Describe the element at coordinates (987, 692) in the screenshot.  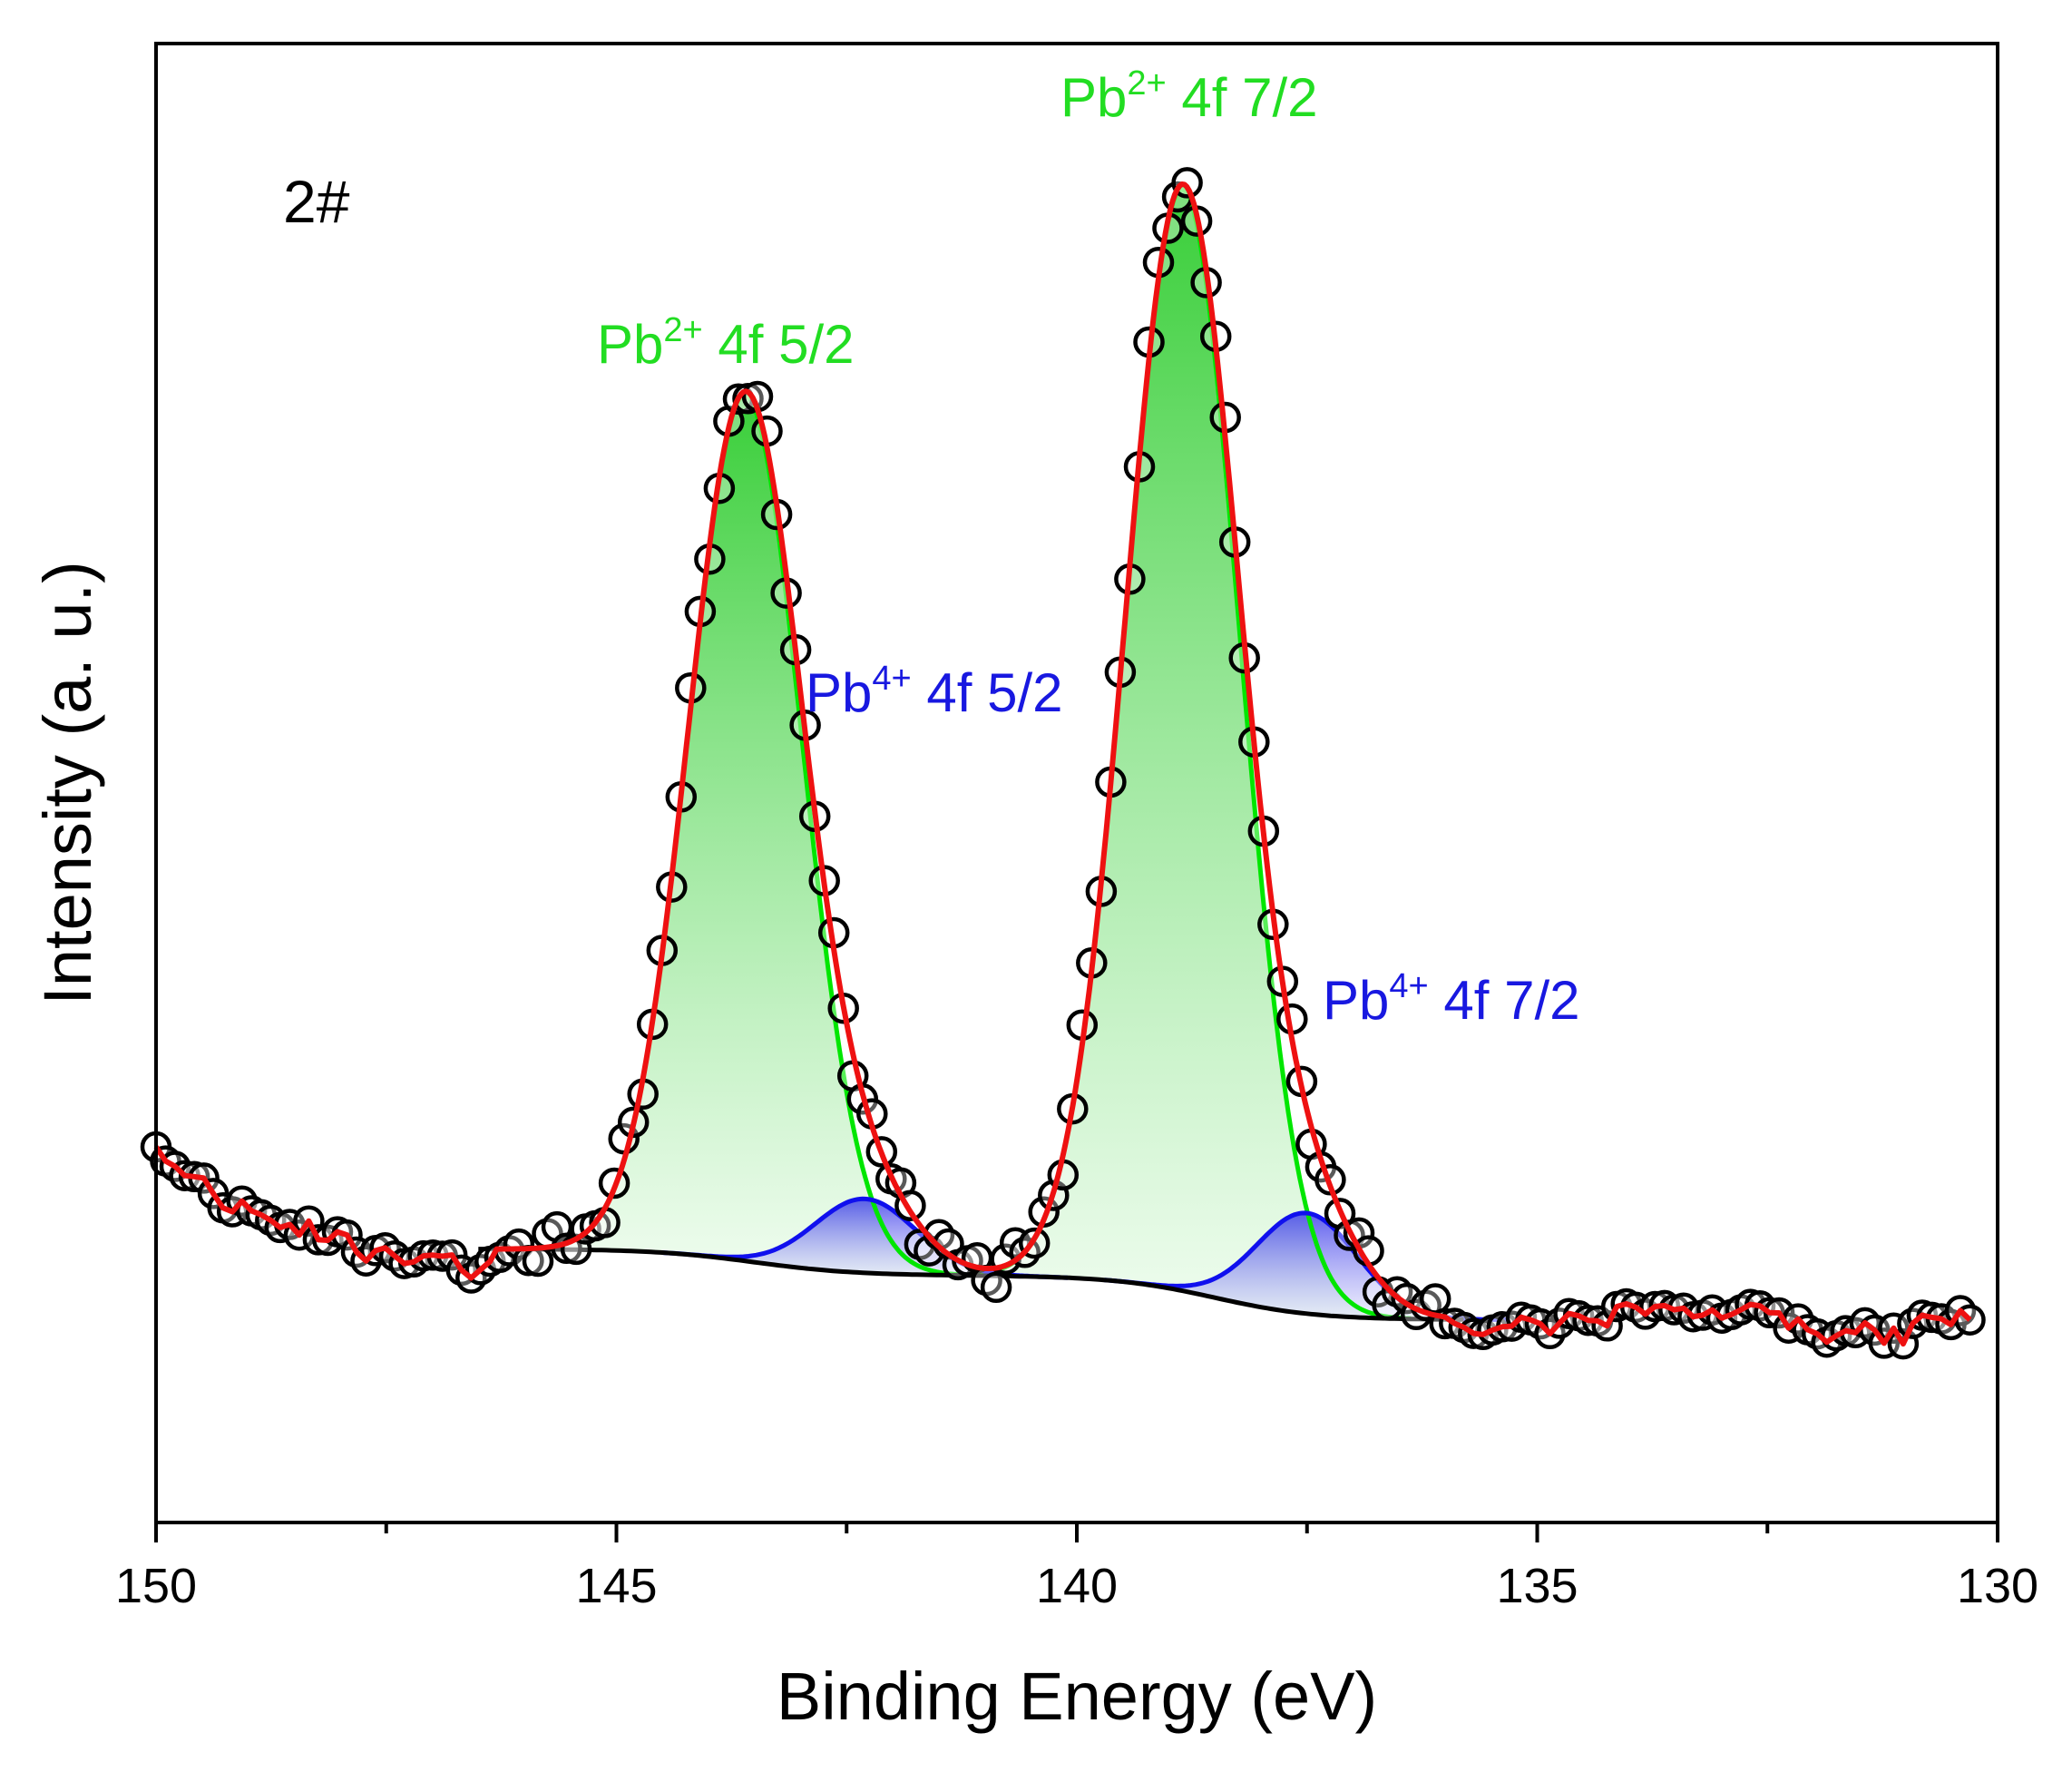
I see `pb4-4f52-orbital: 4f 5/2` at that location.